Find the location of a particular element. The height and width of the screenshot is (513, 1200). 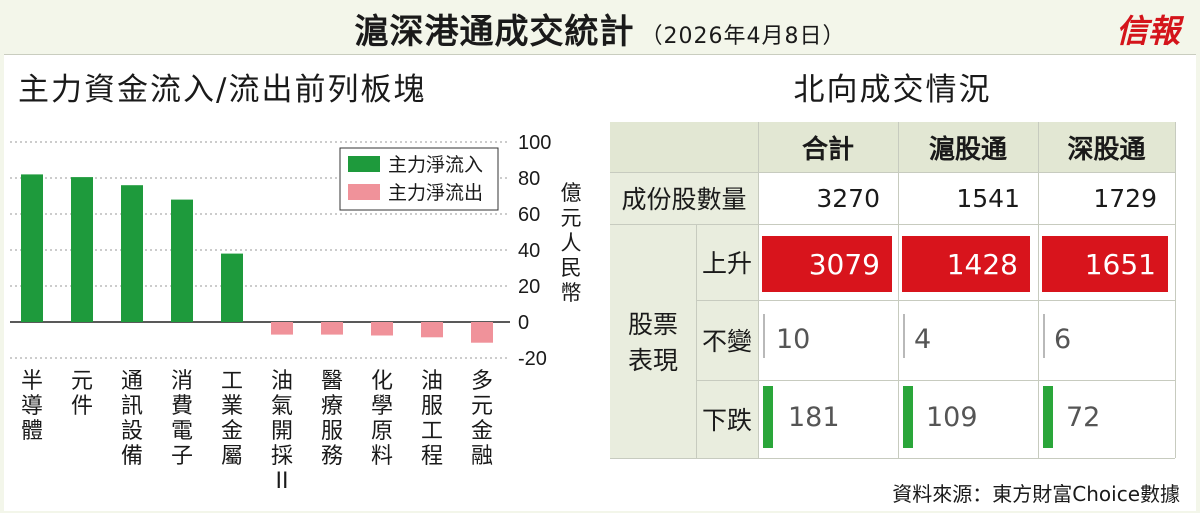

x-category-label: 體 is located at coordinates (32, 431).